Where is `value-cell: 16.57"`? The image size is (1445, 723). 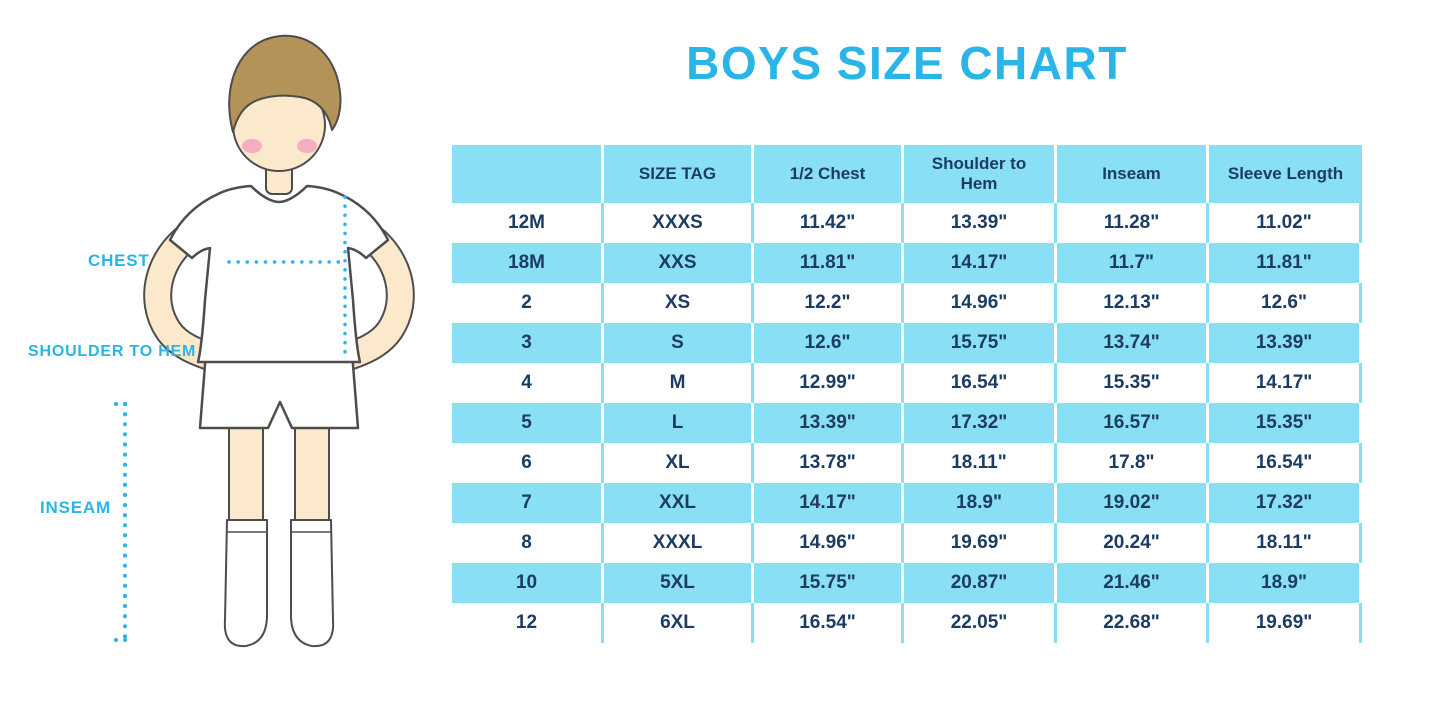
value-cell: 16.57" is located at coordinates (1133, 423).